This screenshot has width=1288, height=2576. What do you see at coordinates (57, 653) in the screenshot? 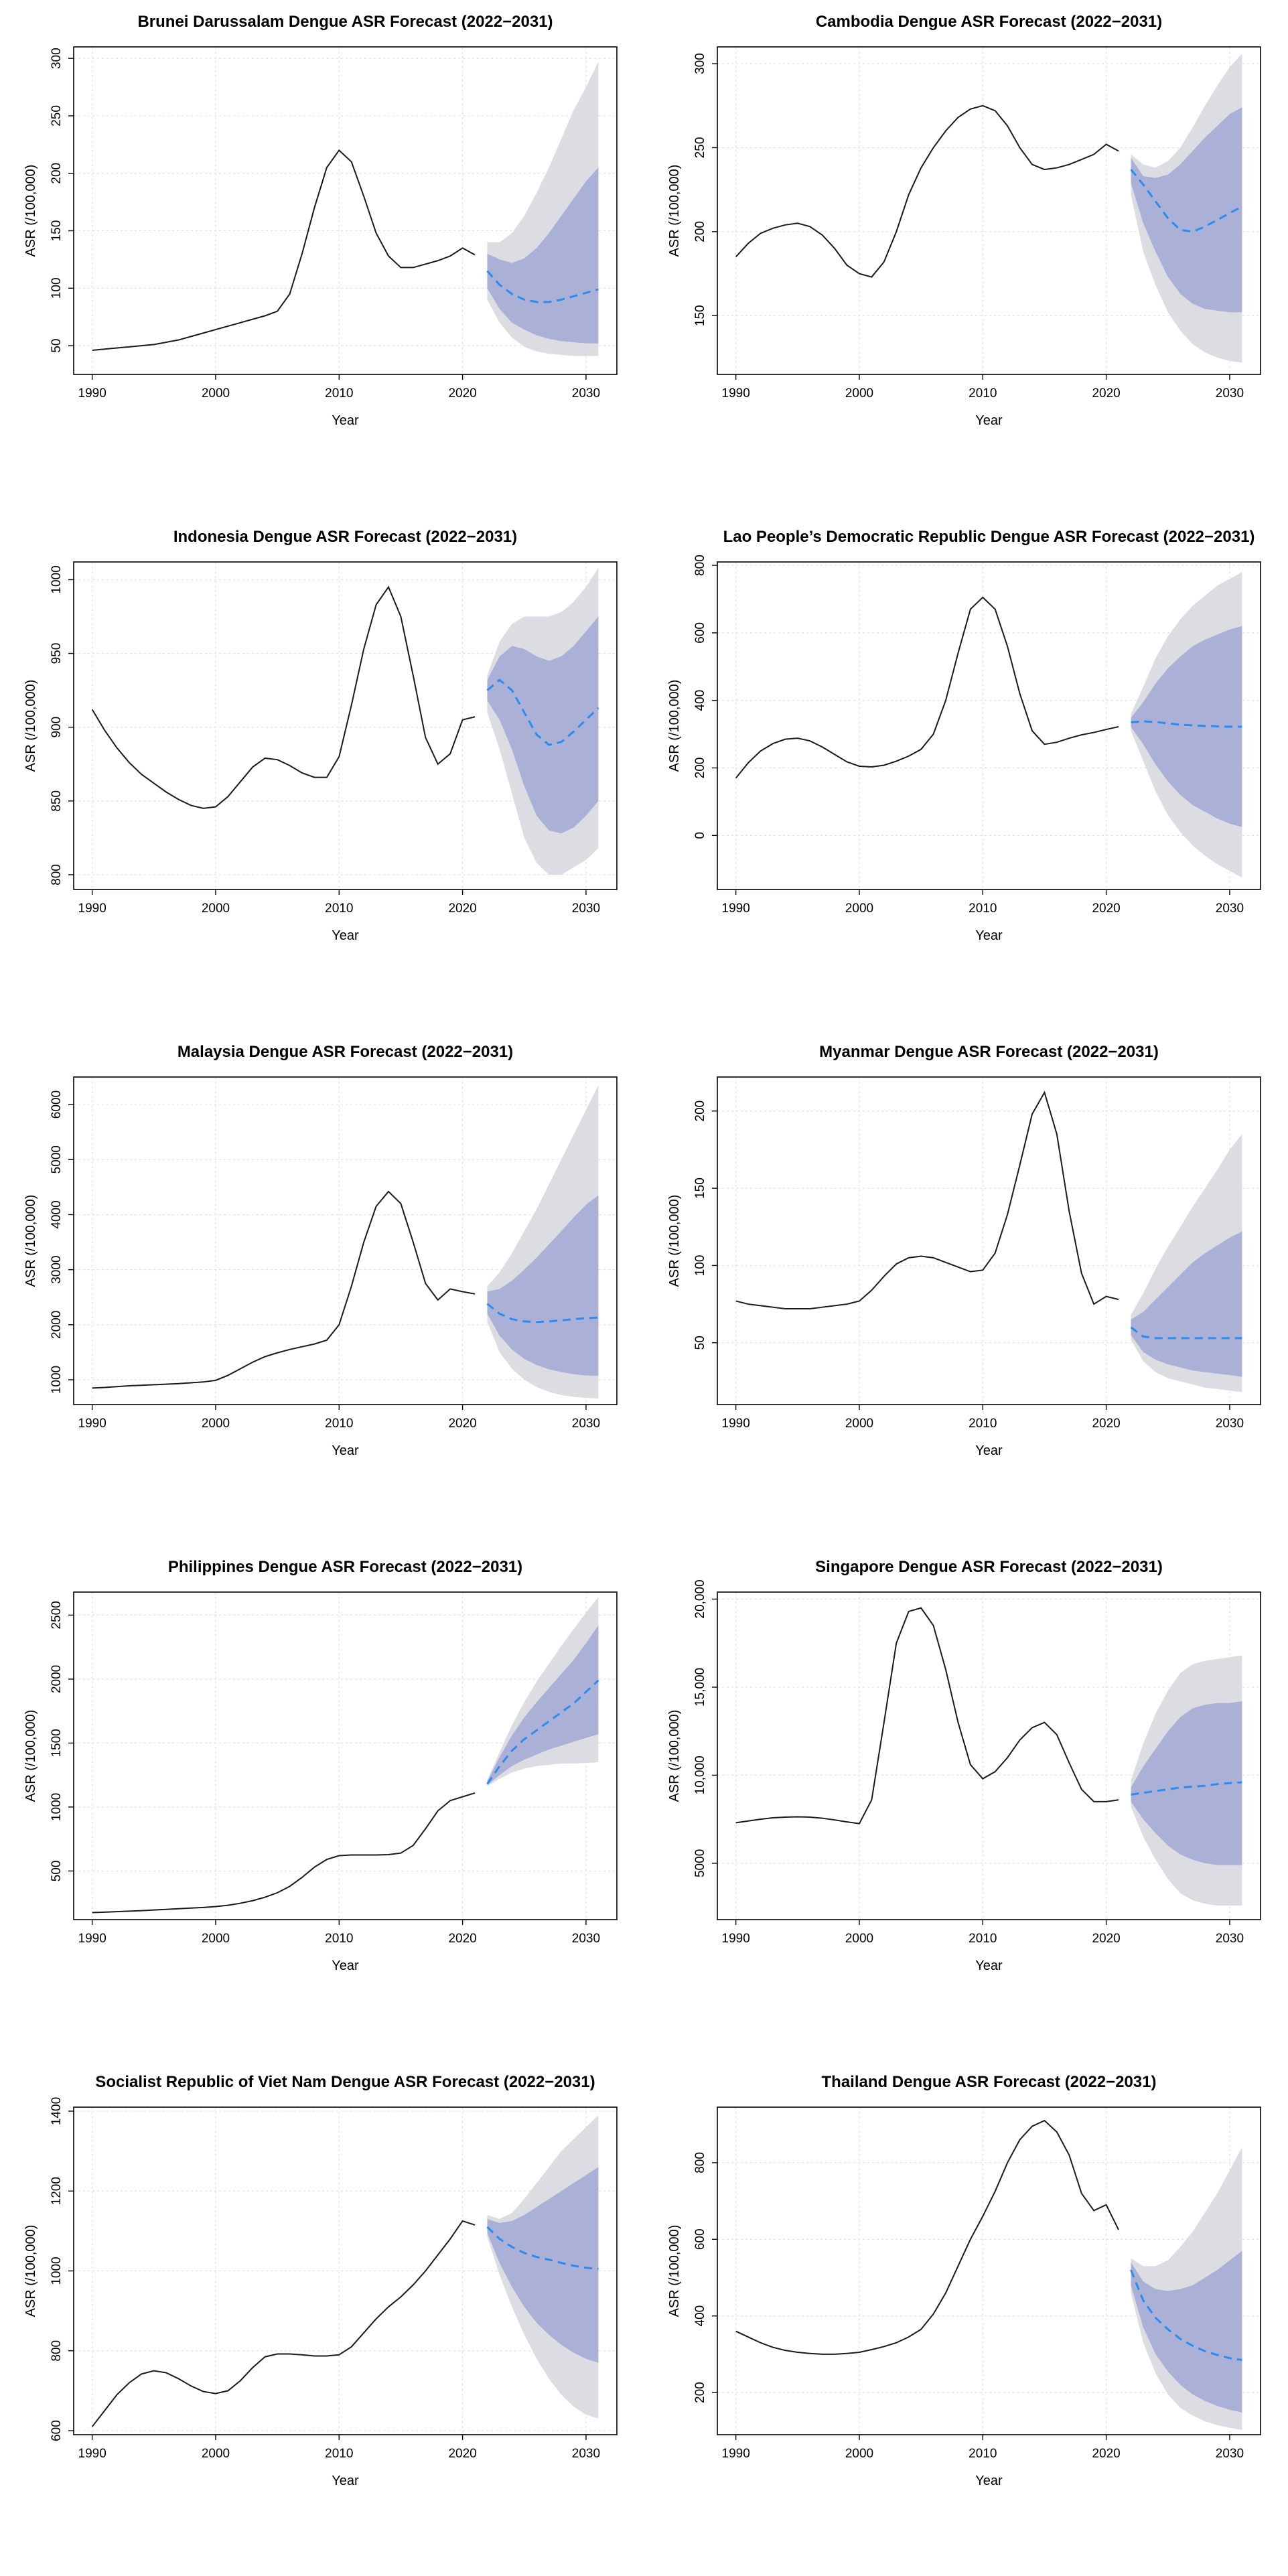
I see `y-tick-label: 950` at bounding box center [57, 653].